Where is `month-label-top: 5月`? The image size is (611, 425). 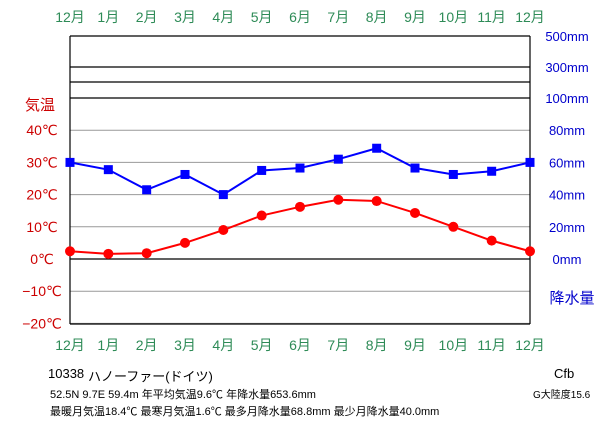 month-label-top: 5月 is located at coordinates (262, 17).